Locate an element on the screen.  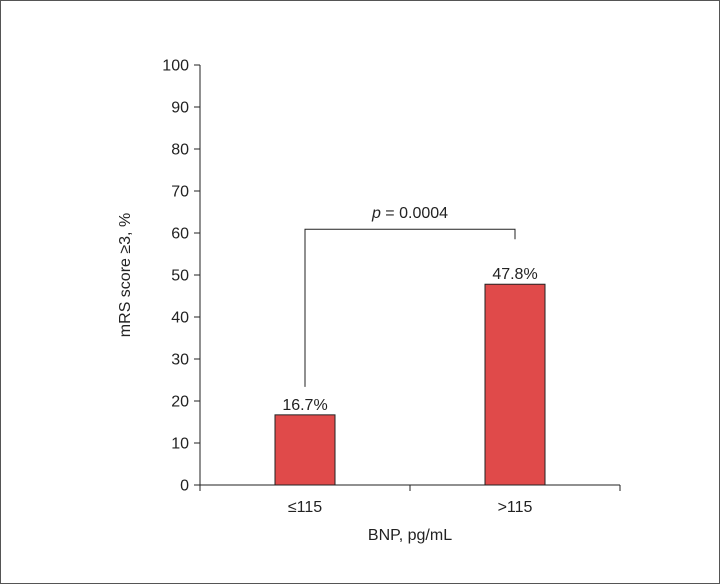
bar-data-label: 16.7% is located at coordinates (304, 405).